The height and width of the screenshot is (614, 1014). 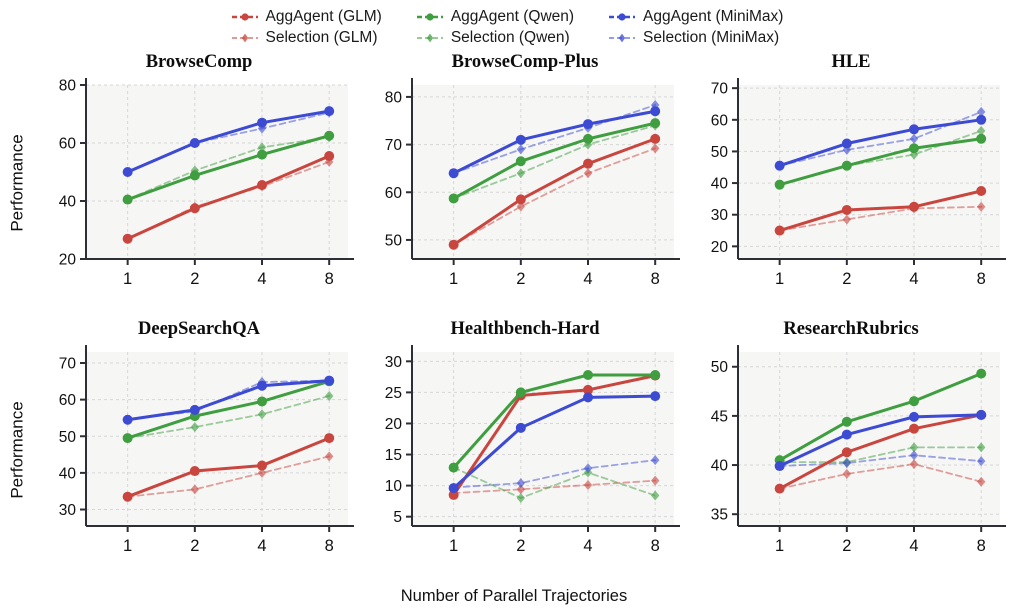 What do you see at coordinates (397, 517) in the screenshot?
I see `y-tick-label: 5` at bounding box center [397, 517].